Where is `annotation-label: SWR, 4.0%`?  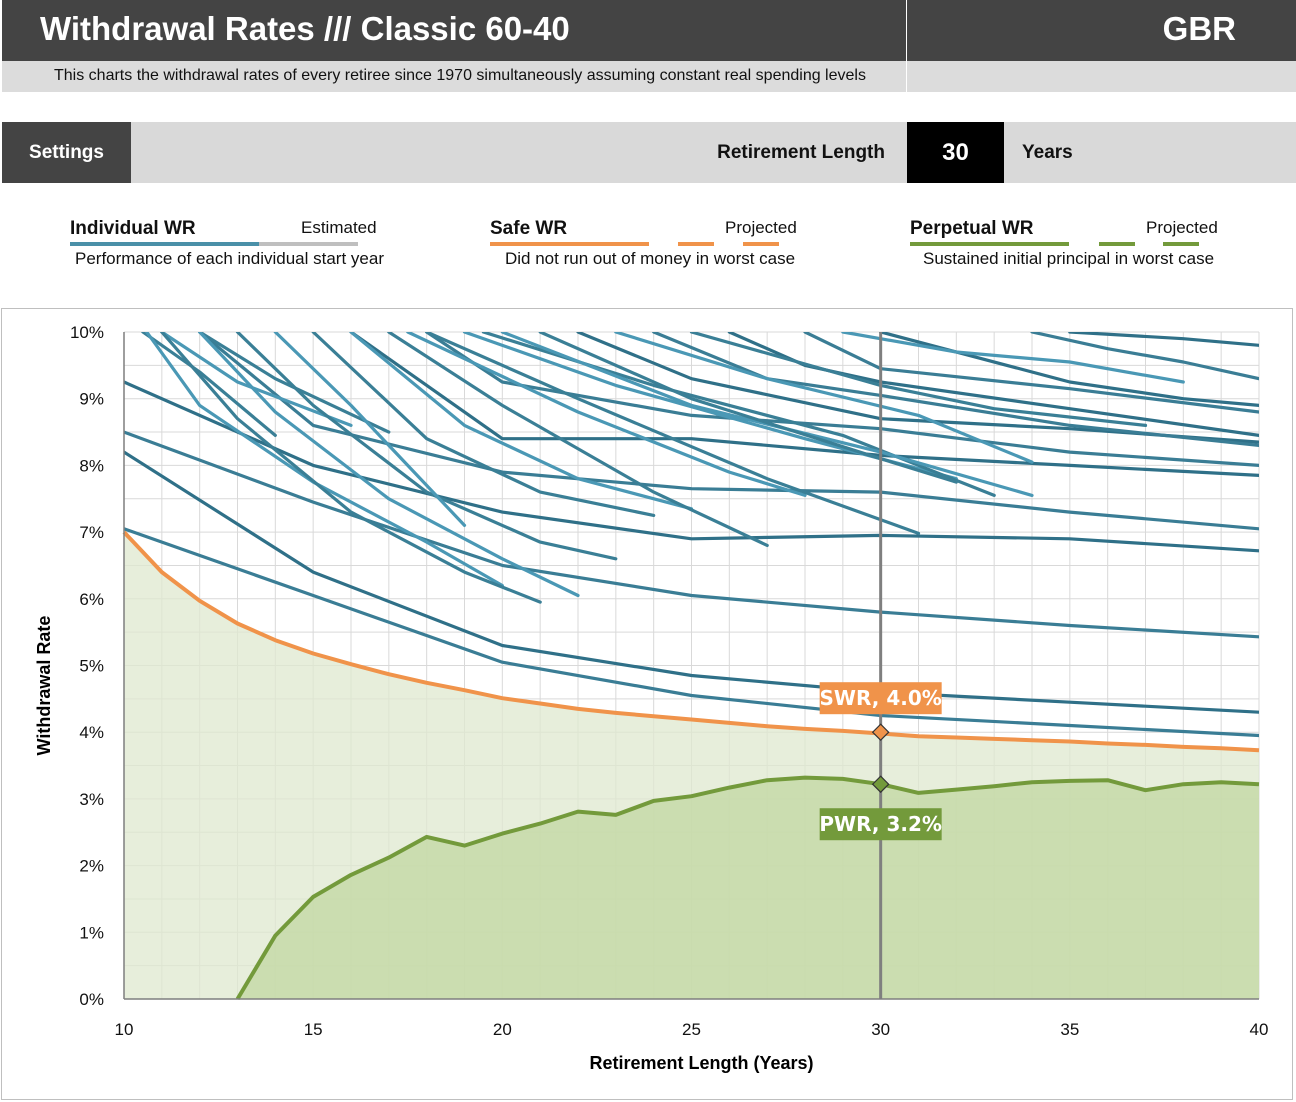 annotation-label: SWR, 4.0% is located at coordinates (881, 698).